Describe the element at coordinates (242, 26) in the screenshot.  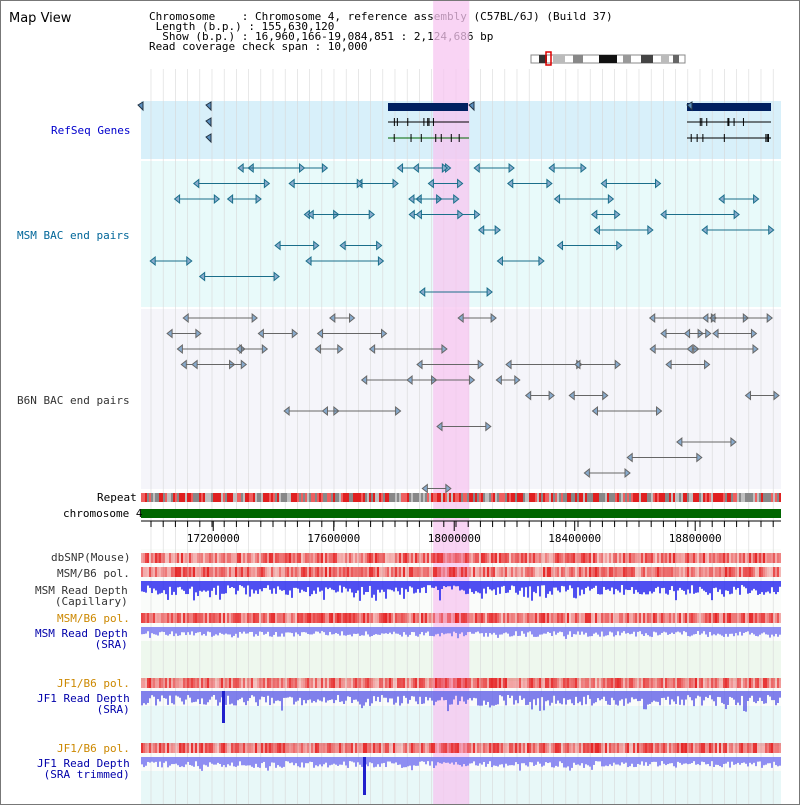
I see `info-length: Length (b.p.) : 155,630,120` at that location.